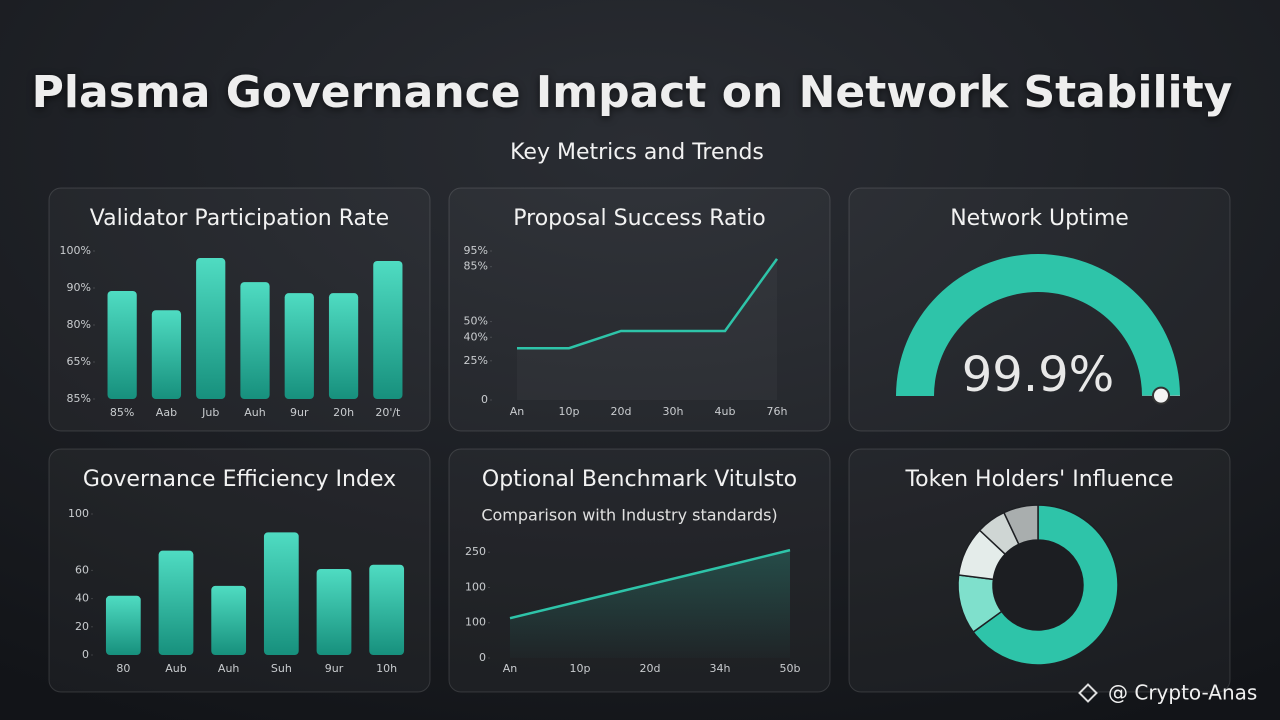 Image resolution: width=1280 pixels, height=720 pixels. What do you see at coordinates (1182, 693) in the screenshot?
I see `watermark: @ Crypto-Anas` at bounding box center [1182, 693].